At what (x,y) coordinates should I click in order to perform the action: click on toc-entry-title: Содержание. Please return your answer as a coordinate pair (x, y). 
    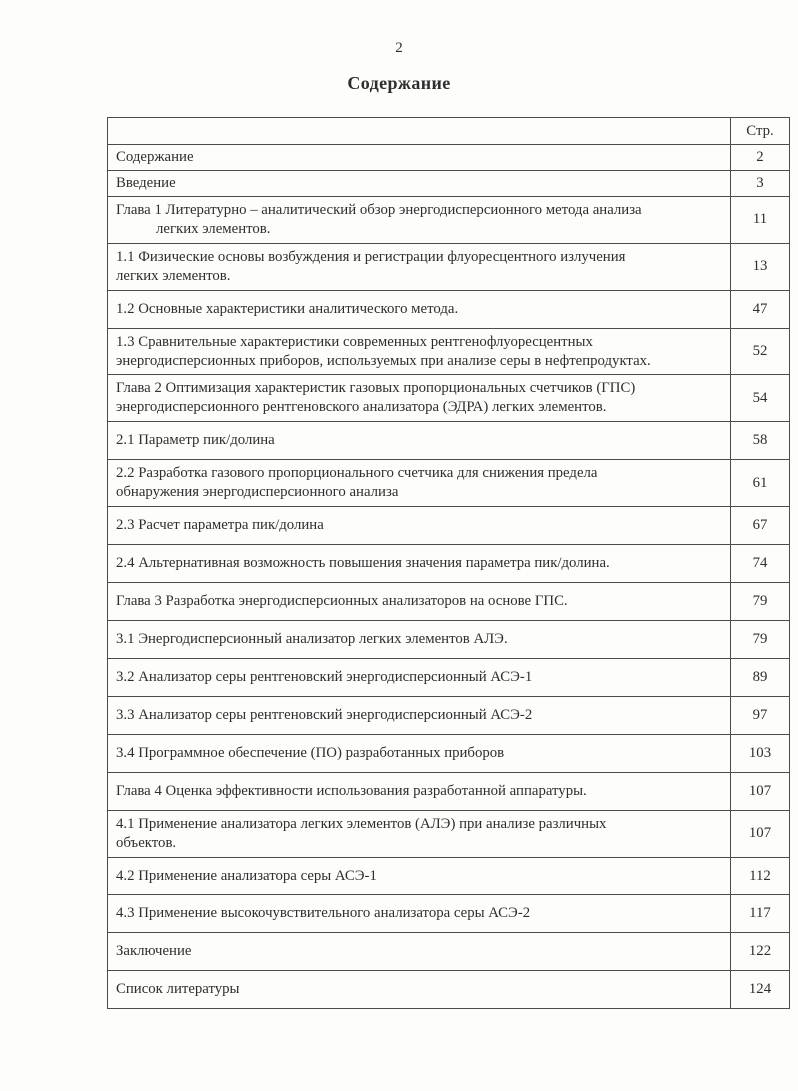
    Looking at the image, I should click on (419, 157).